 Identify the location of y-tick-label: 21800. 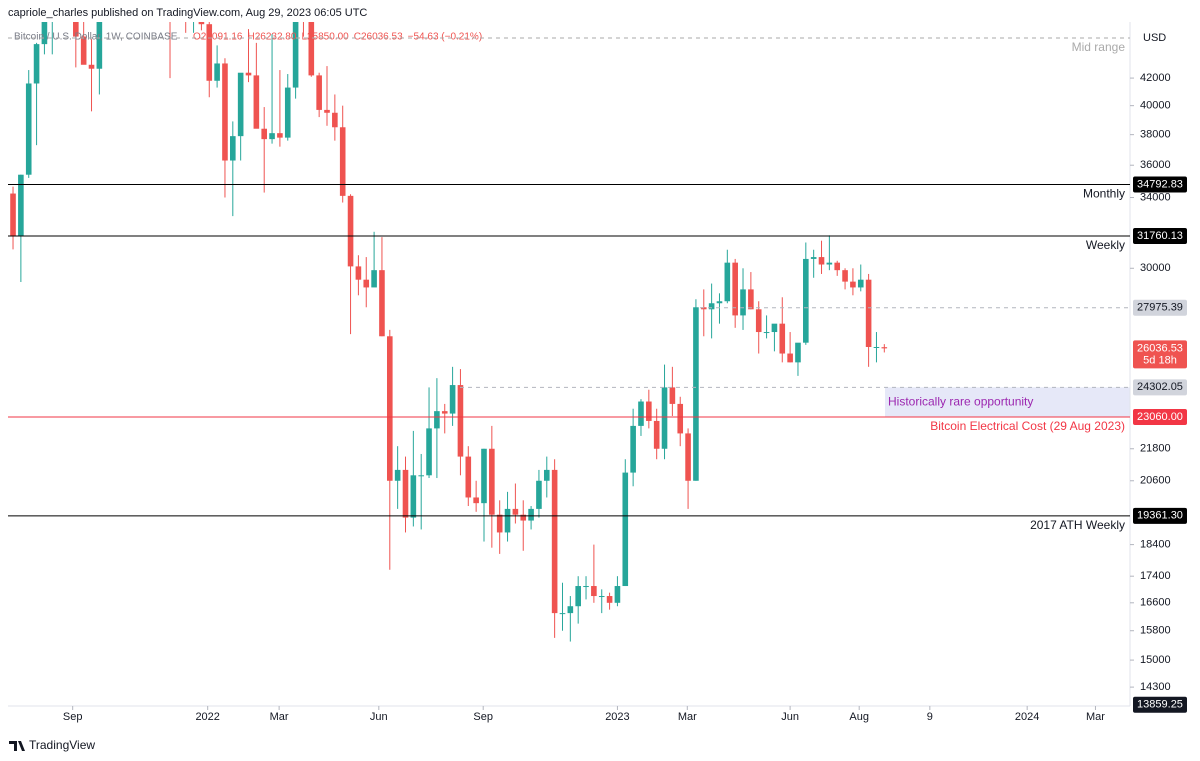
(1155, 449).